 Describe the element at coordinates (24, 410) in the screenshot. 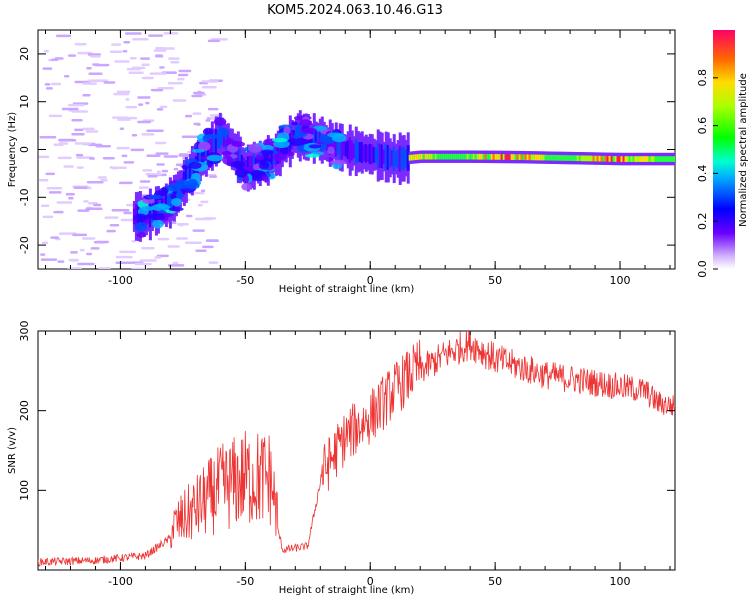

I see `y-tick-label: 200` at that location.